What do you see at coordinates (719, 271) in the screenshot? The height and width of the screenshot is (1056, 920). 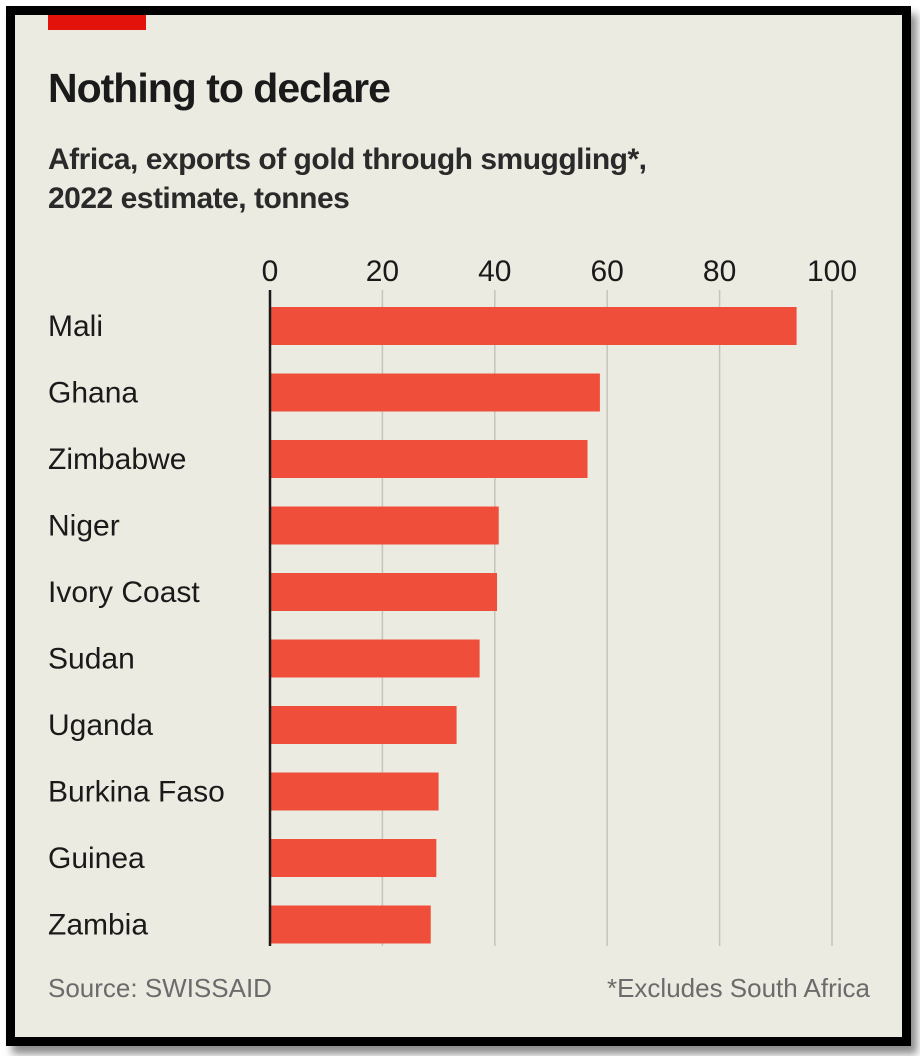 I see `x-tick-label-80: 80` at bounding box center [719, 271].